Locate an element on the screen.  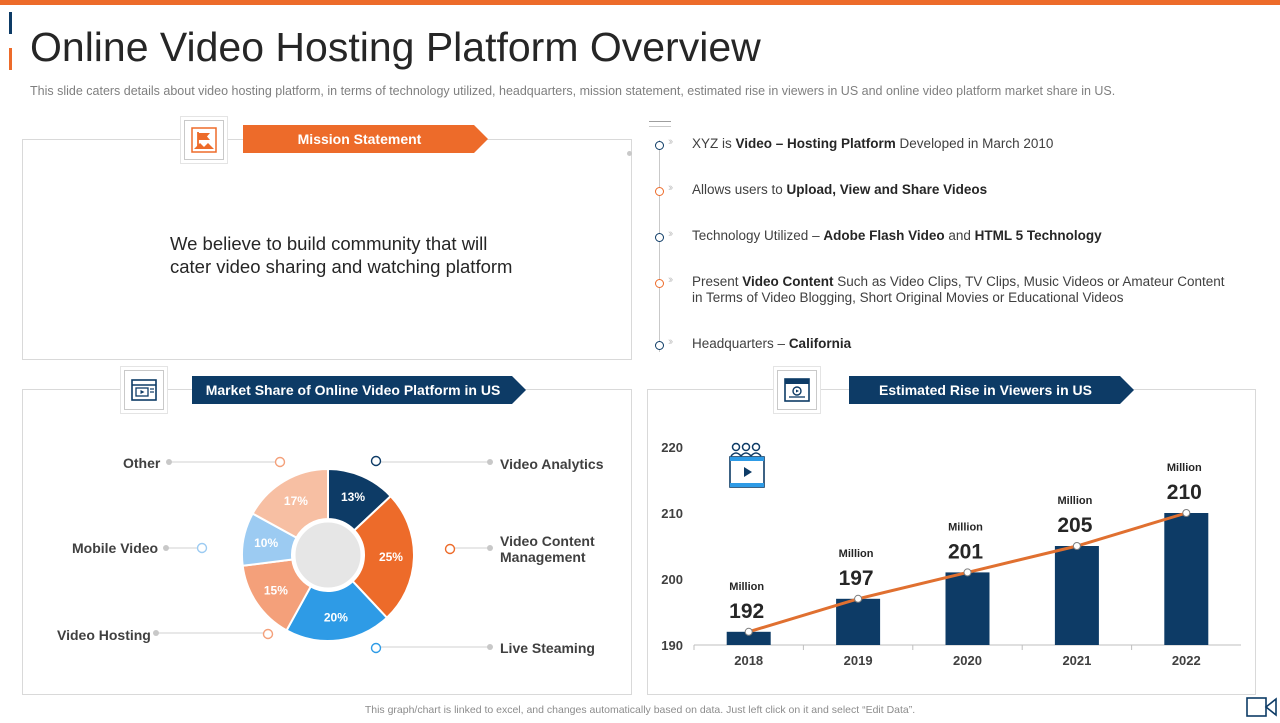
mission-panel is located at coordinates (327, 249).